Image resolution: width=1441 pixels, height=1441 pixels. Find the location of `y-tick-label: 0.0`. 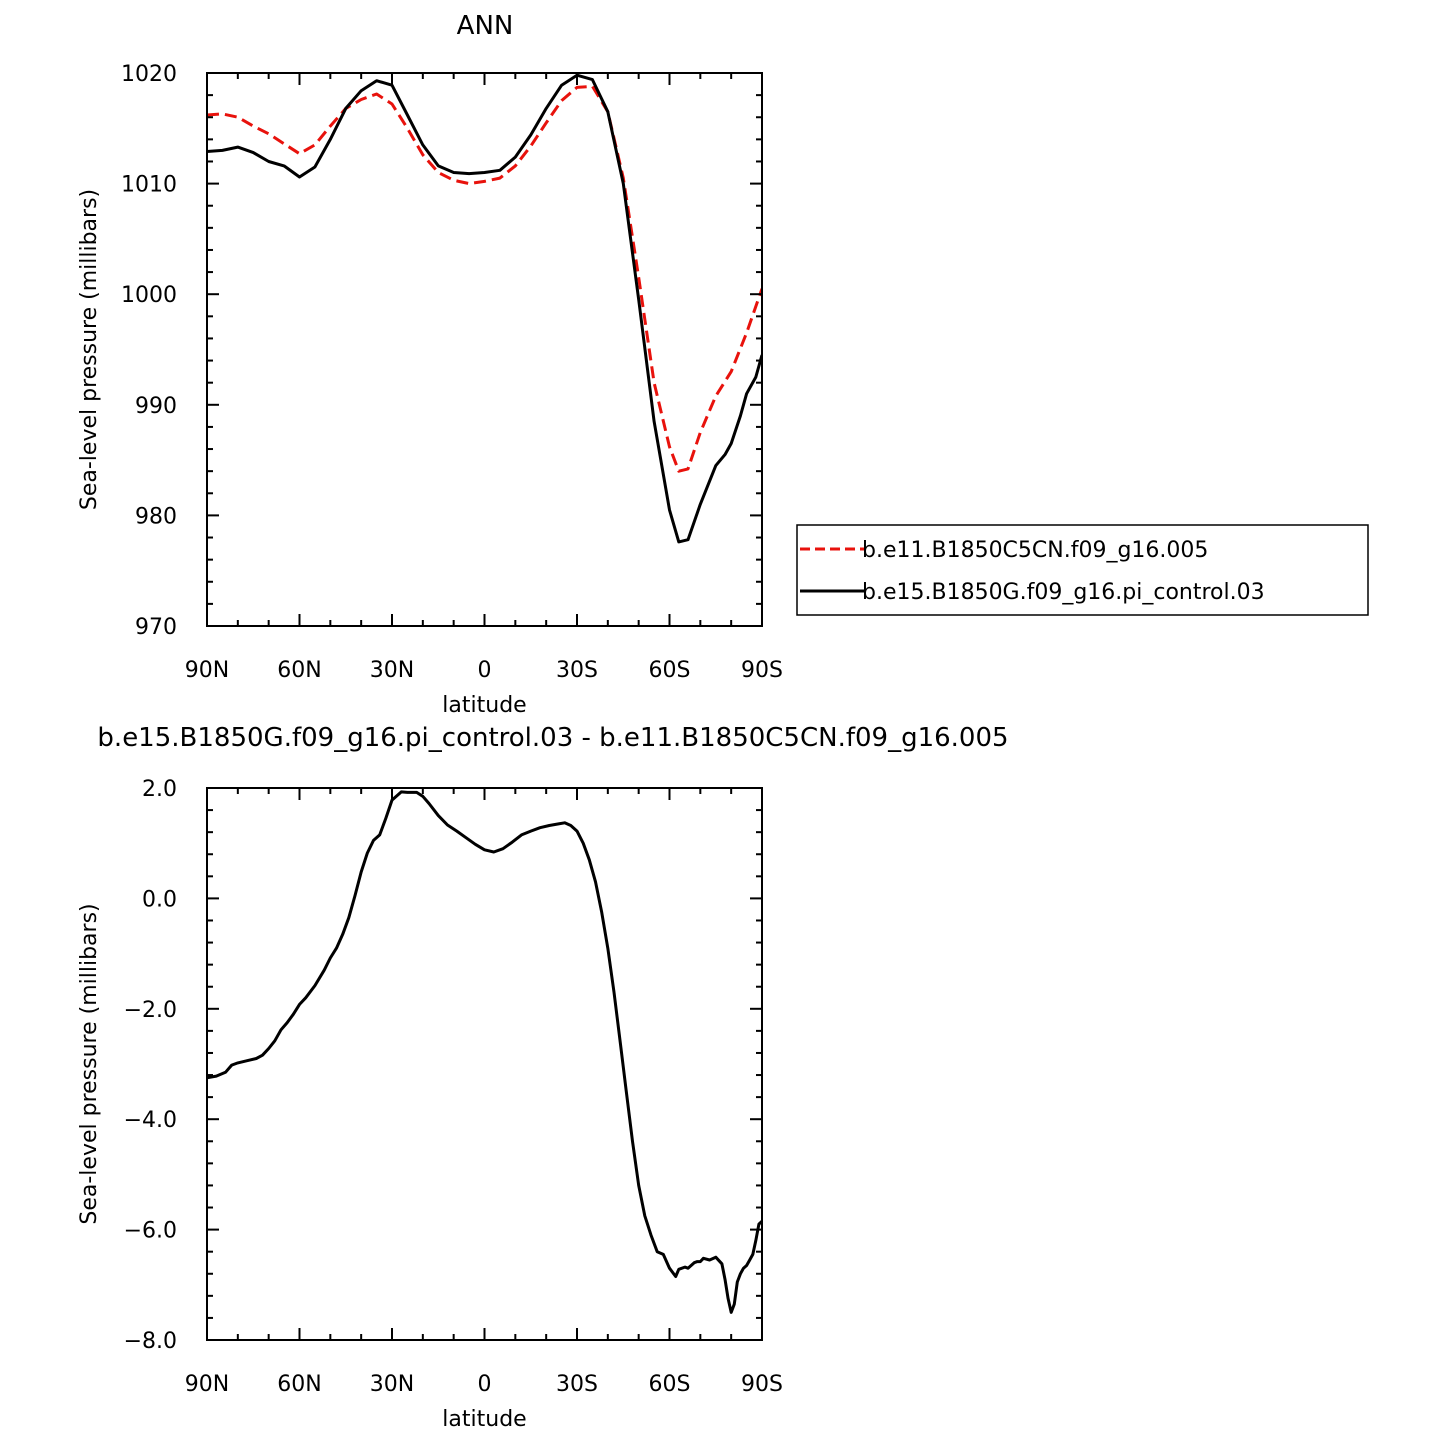

y-tick-label: 0.0 is located at coordinates (159, 899).